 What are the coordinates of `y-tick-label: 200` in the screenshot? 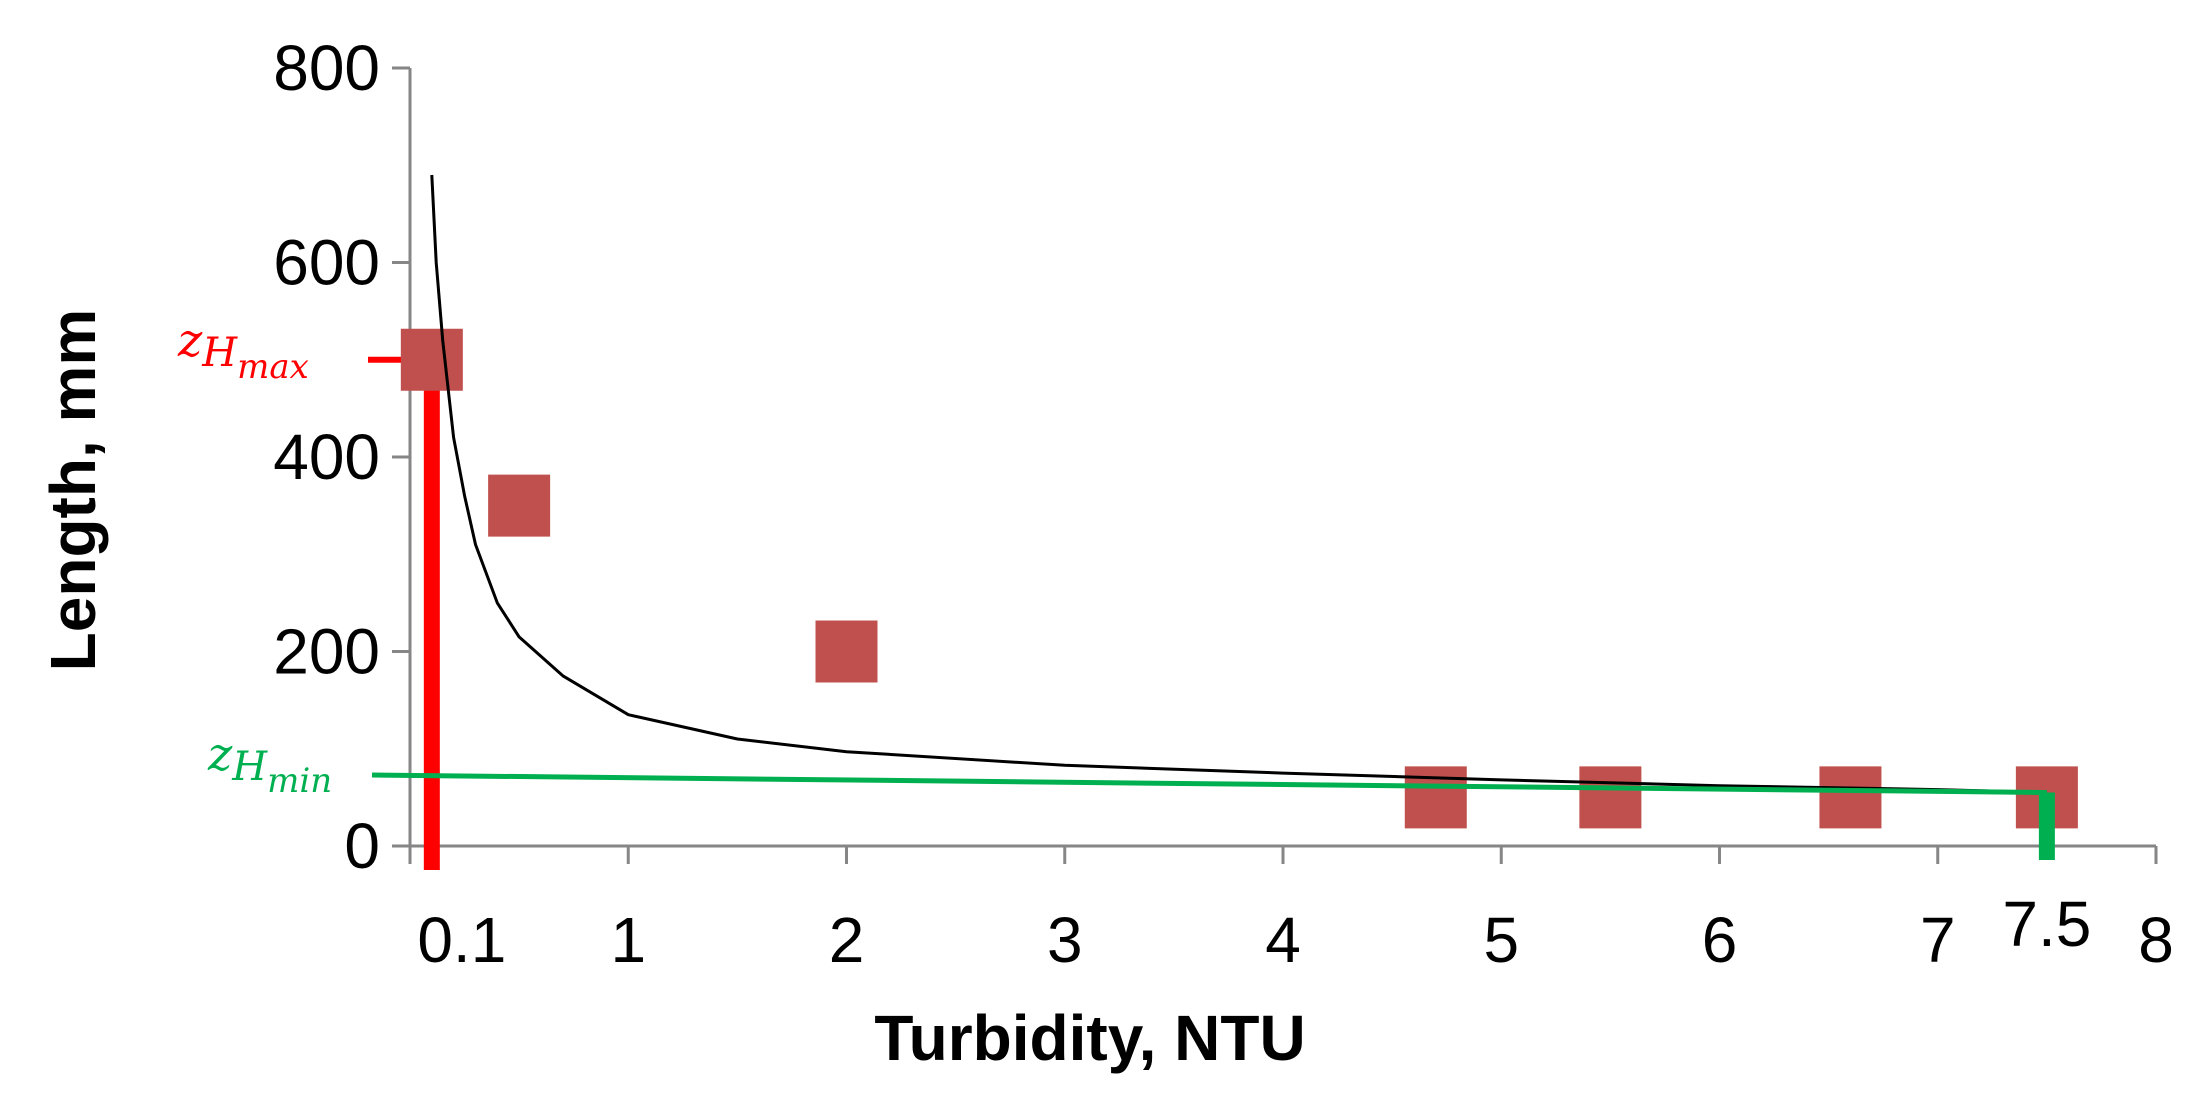 It's located at (326, 652).